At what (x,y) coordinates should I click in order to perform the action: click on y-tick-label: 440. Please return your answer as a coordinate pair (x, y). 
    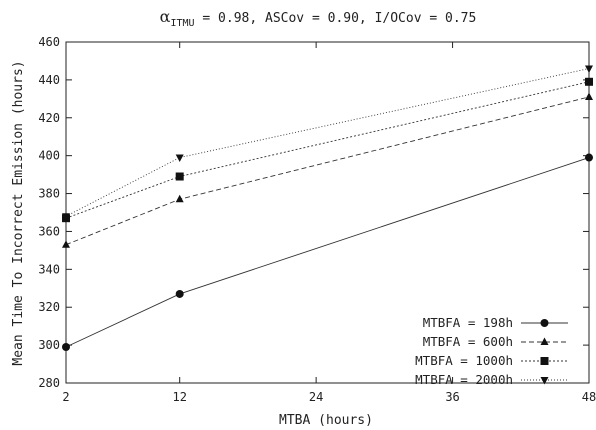
    Looking at the image, I should click on (49, 80).